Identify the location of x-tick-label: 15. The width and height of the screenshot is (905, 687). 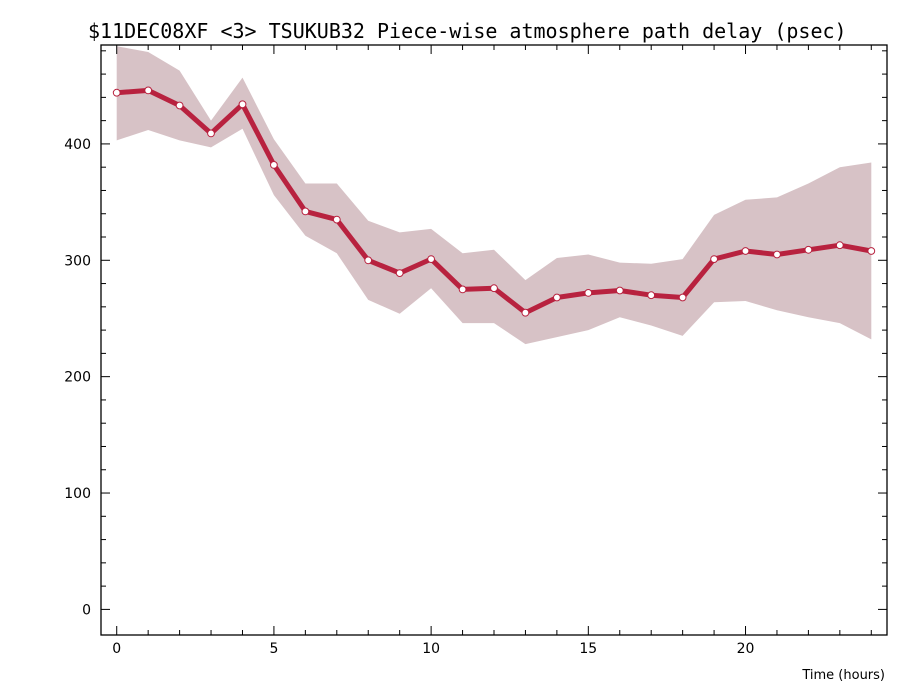
(588, 649).